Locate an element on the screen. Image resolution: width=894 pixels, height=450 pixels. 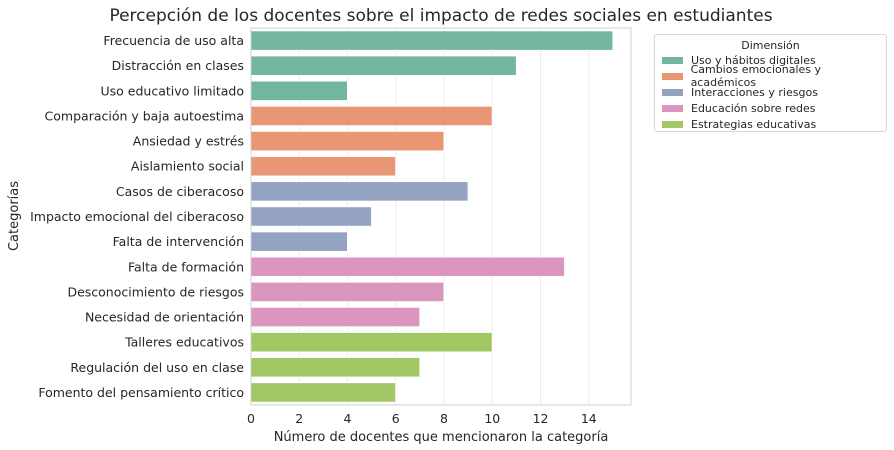
x-tick-label: 12 is located at coordinates (541, 418).